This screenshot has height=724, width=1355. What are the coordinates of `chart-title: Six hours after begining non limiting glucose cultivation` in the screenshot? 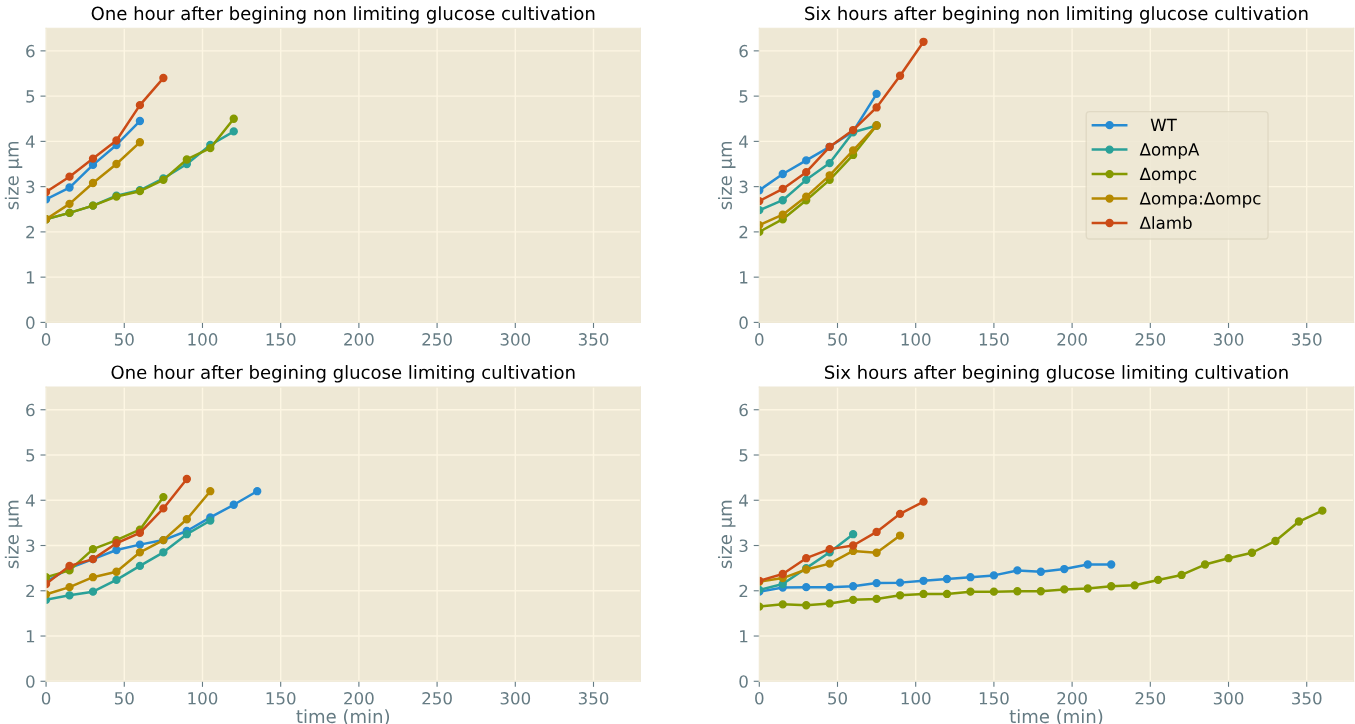 It's located at (1056, 15).